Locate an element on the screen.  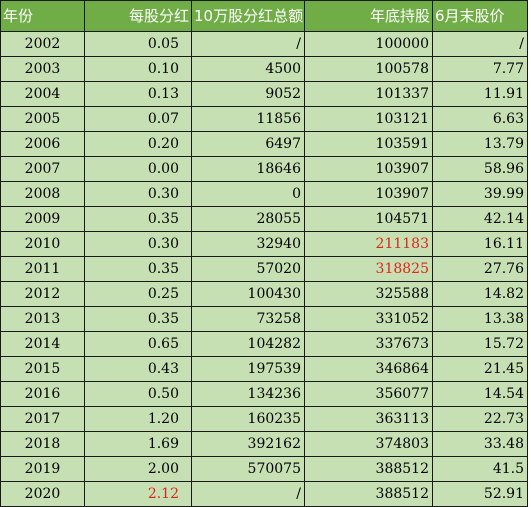
cell-june-price: 22.73 is located at coordinates (480, 419).